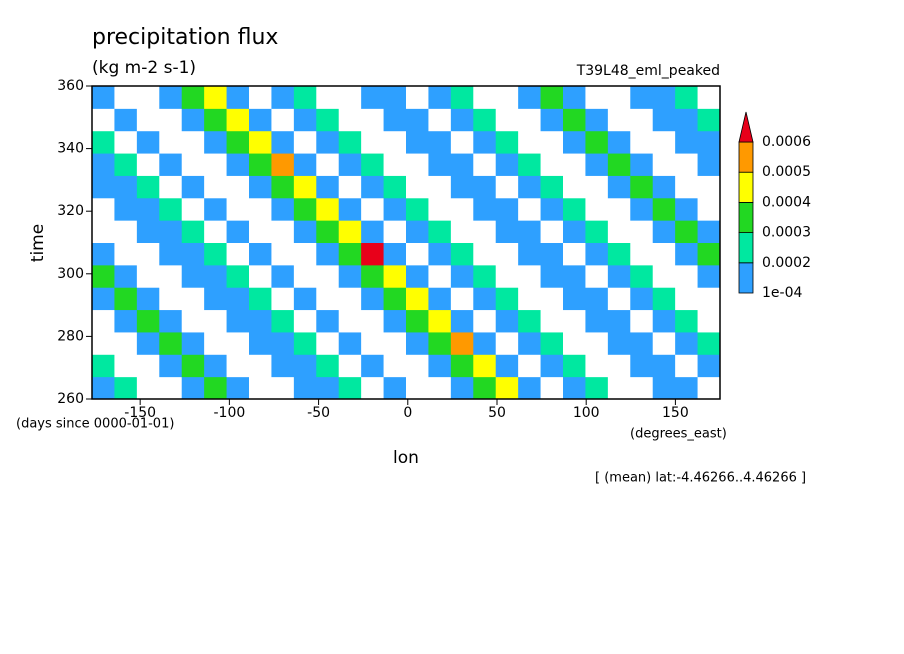  I want to click on annotation: T39L48_eml_peaked, so click(648, 71).